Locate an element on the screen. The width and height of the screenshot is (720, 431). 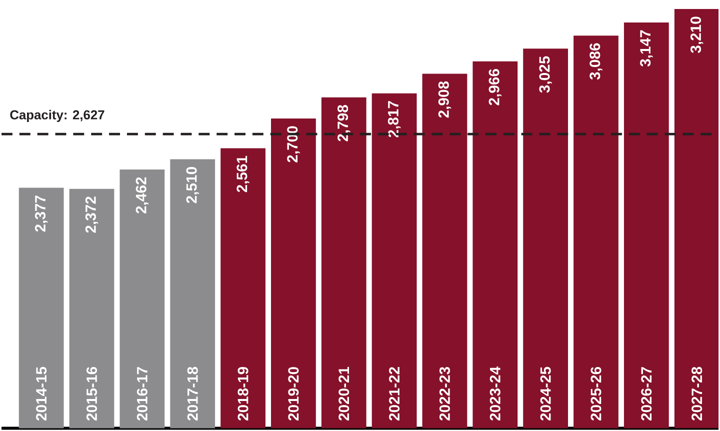
x-tick-label: 2018-19 is located at coordinates (243, 393).